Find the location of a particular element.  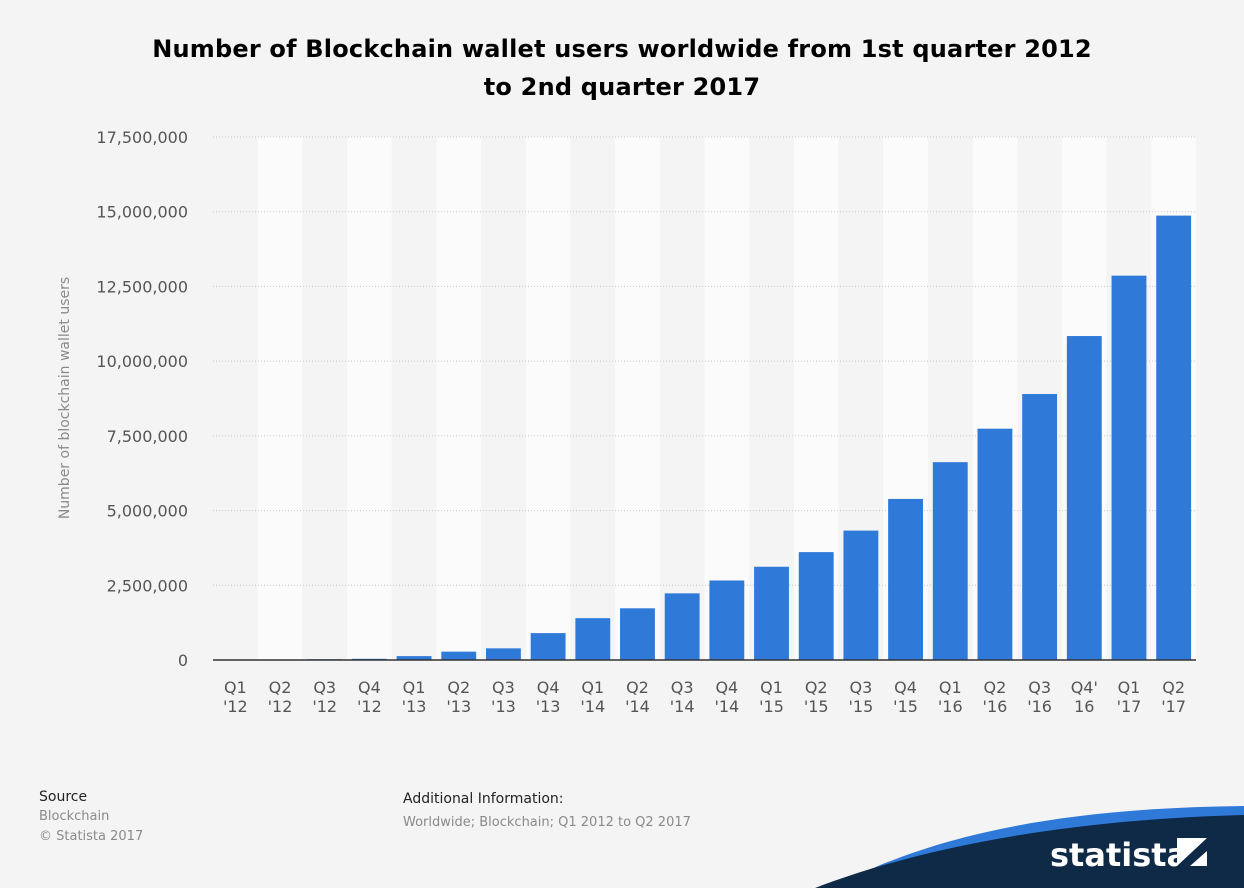

x-tick-label: Q4' is located at coordinates (1084, 687).